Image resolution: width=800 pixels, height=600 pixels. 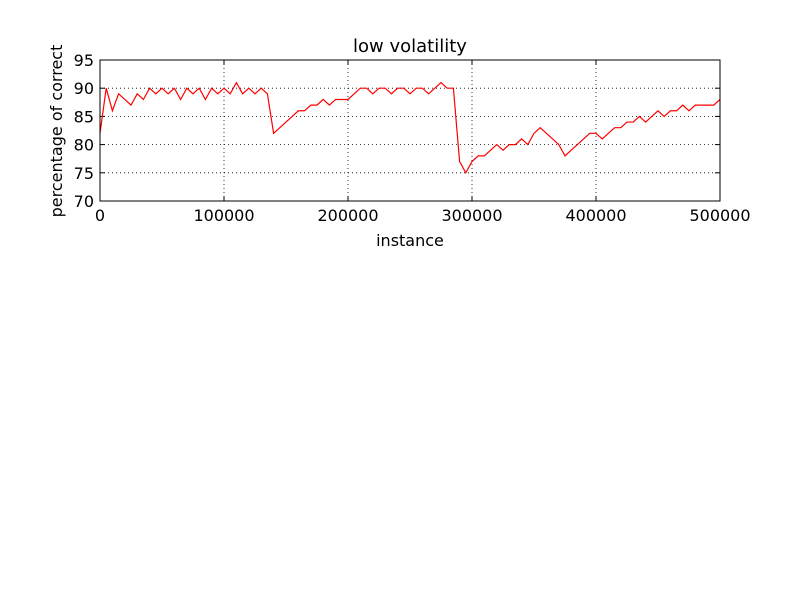 I want to click on x-tick-label: 400000, so click(x=595, y=215).